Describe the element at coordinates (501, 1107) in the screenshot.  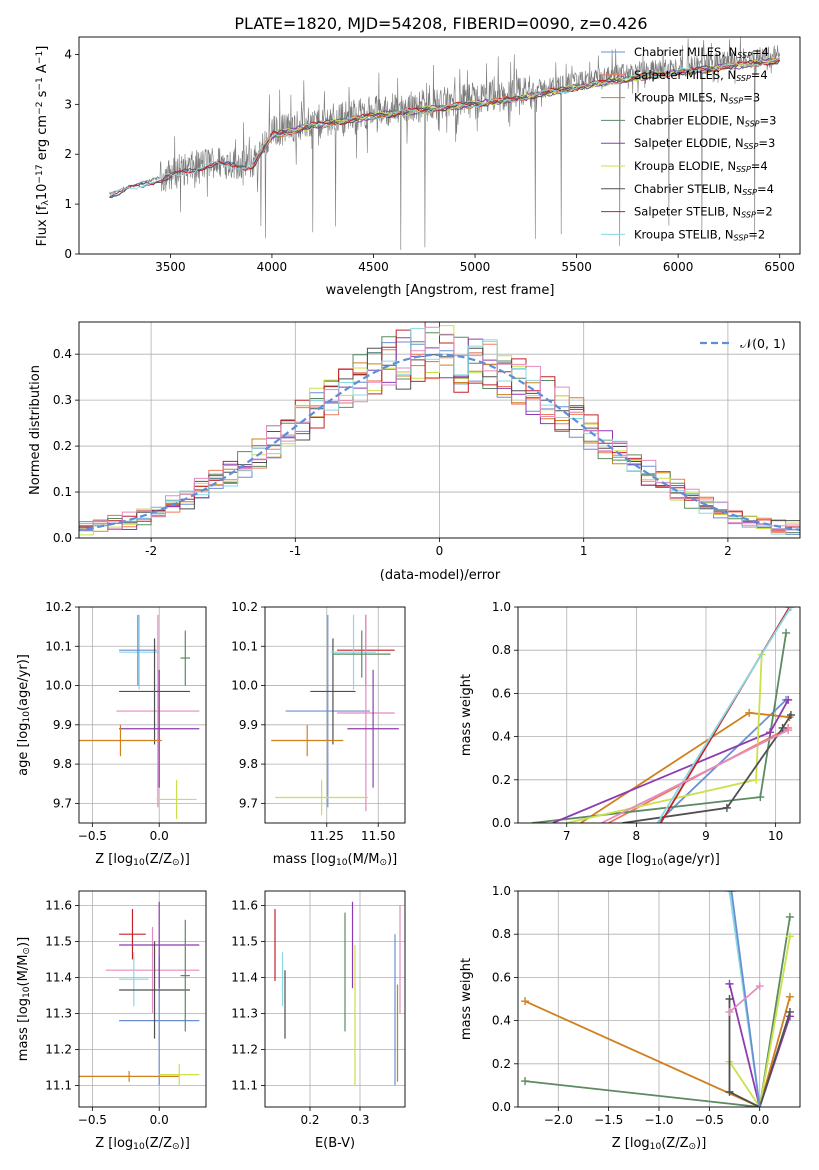
I see `y-tick-label: 0.0` at that location.